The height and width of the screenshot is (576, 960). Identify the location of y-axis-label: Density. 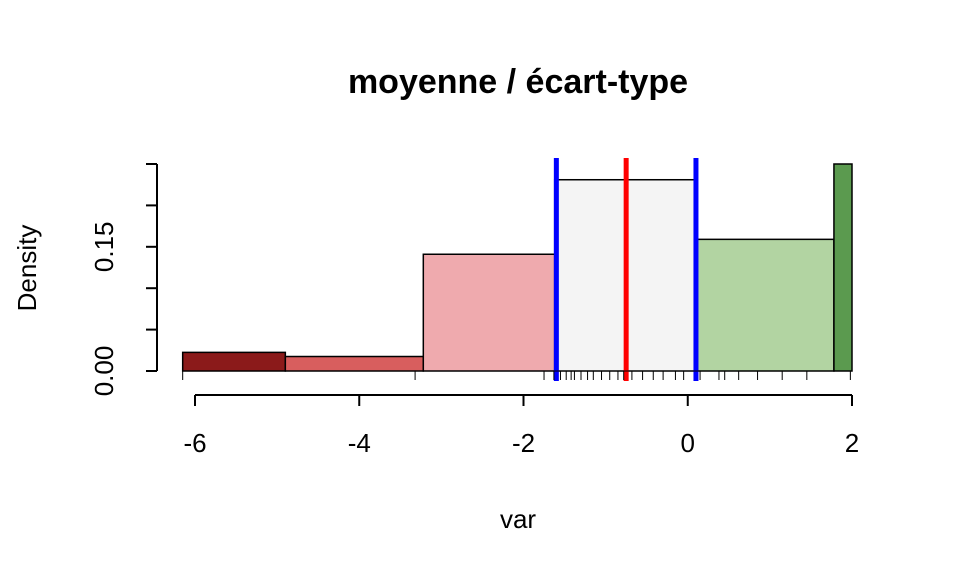
(27, 268).